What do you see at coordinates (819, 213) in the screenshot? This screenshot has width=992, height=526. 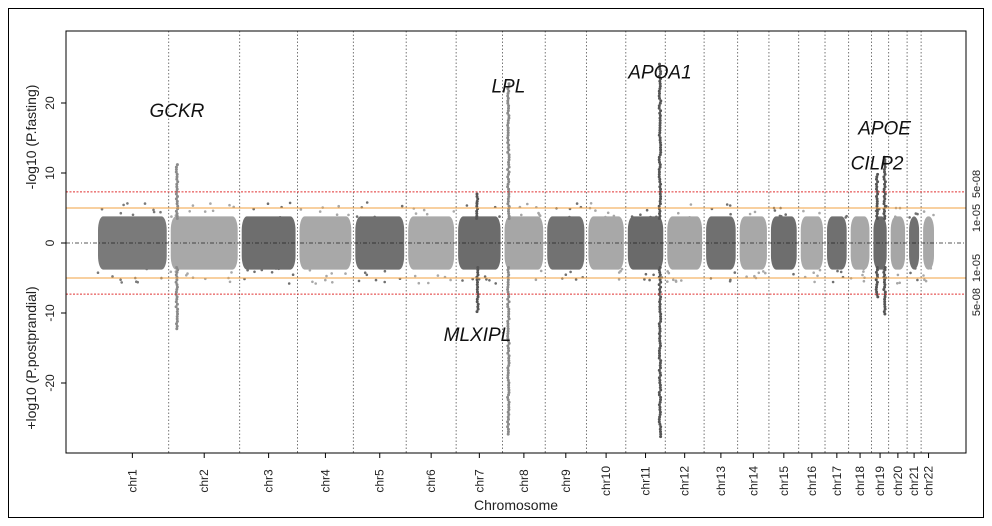 I see `snp-point-chr16` at bounding box center [819, 213].